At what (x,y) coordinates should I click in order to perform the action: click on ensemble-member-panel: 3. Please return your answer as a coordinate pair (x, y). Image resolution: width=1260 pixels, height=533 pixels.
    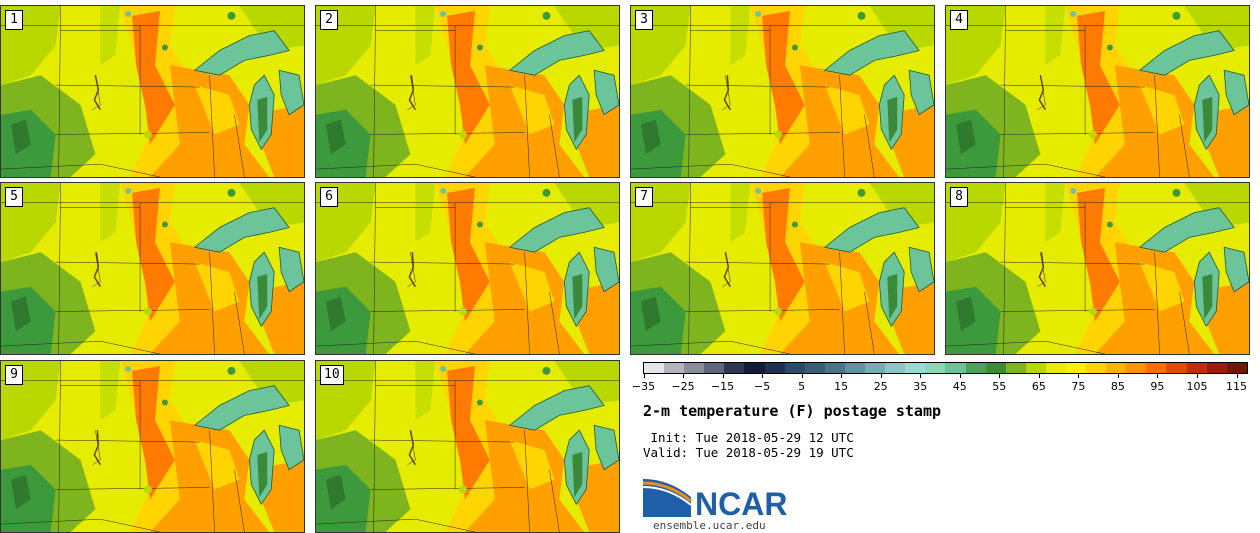
    Looking at the image, I should click on (782, 91).